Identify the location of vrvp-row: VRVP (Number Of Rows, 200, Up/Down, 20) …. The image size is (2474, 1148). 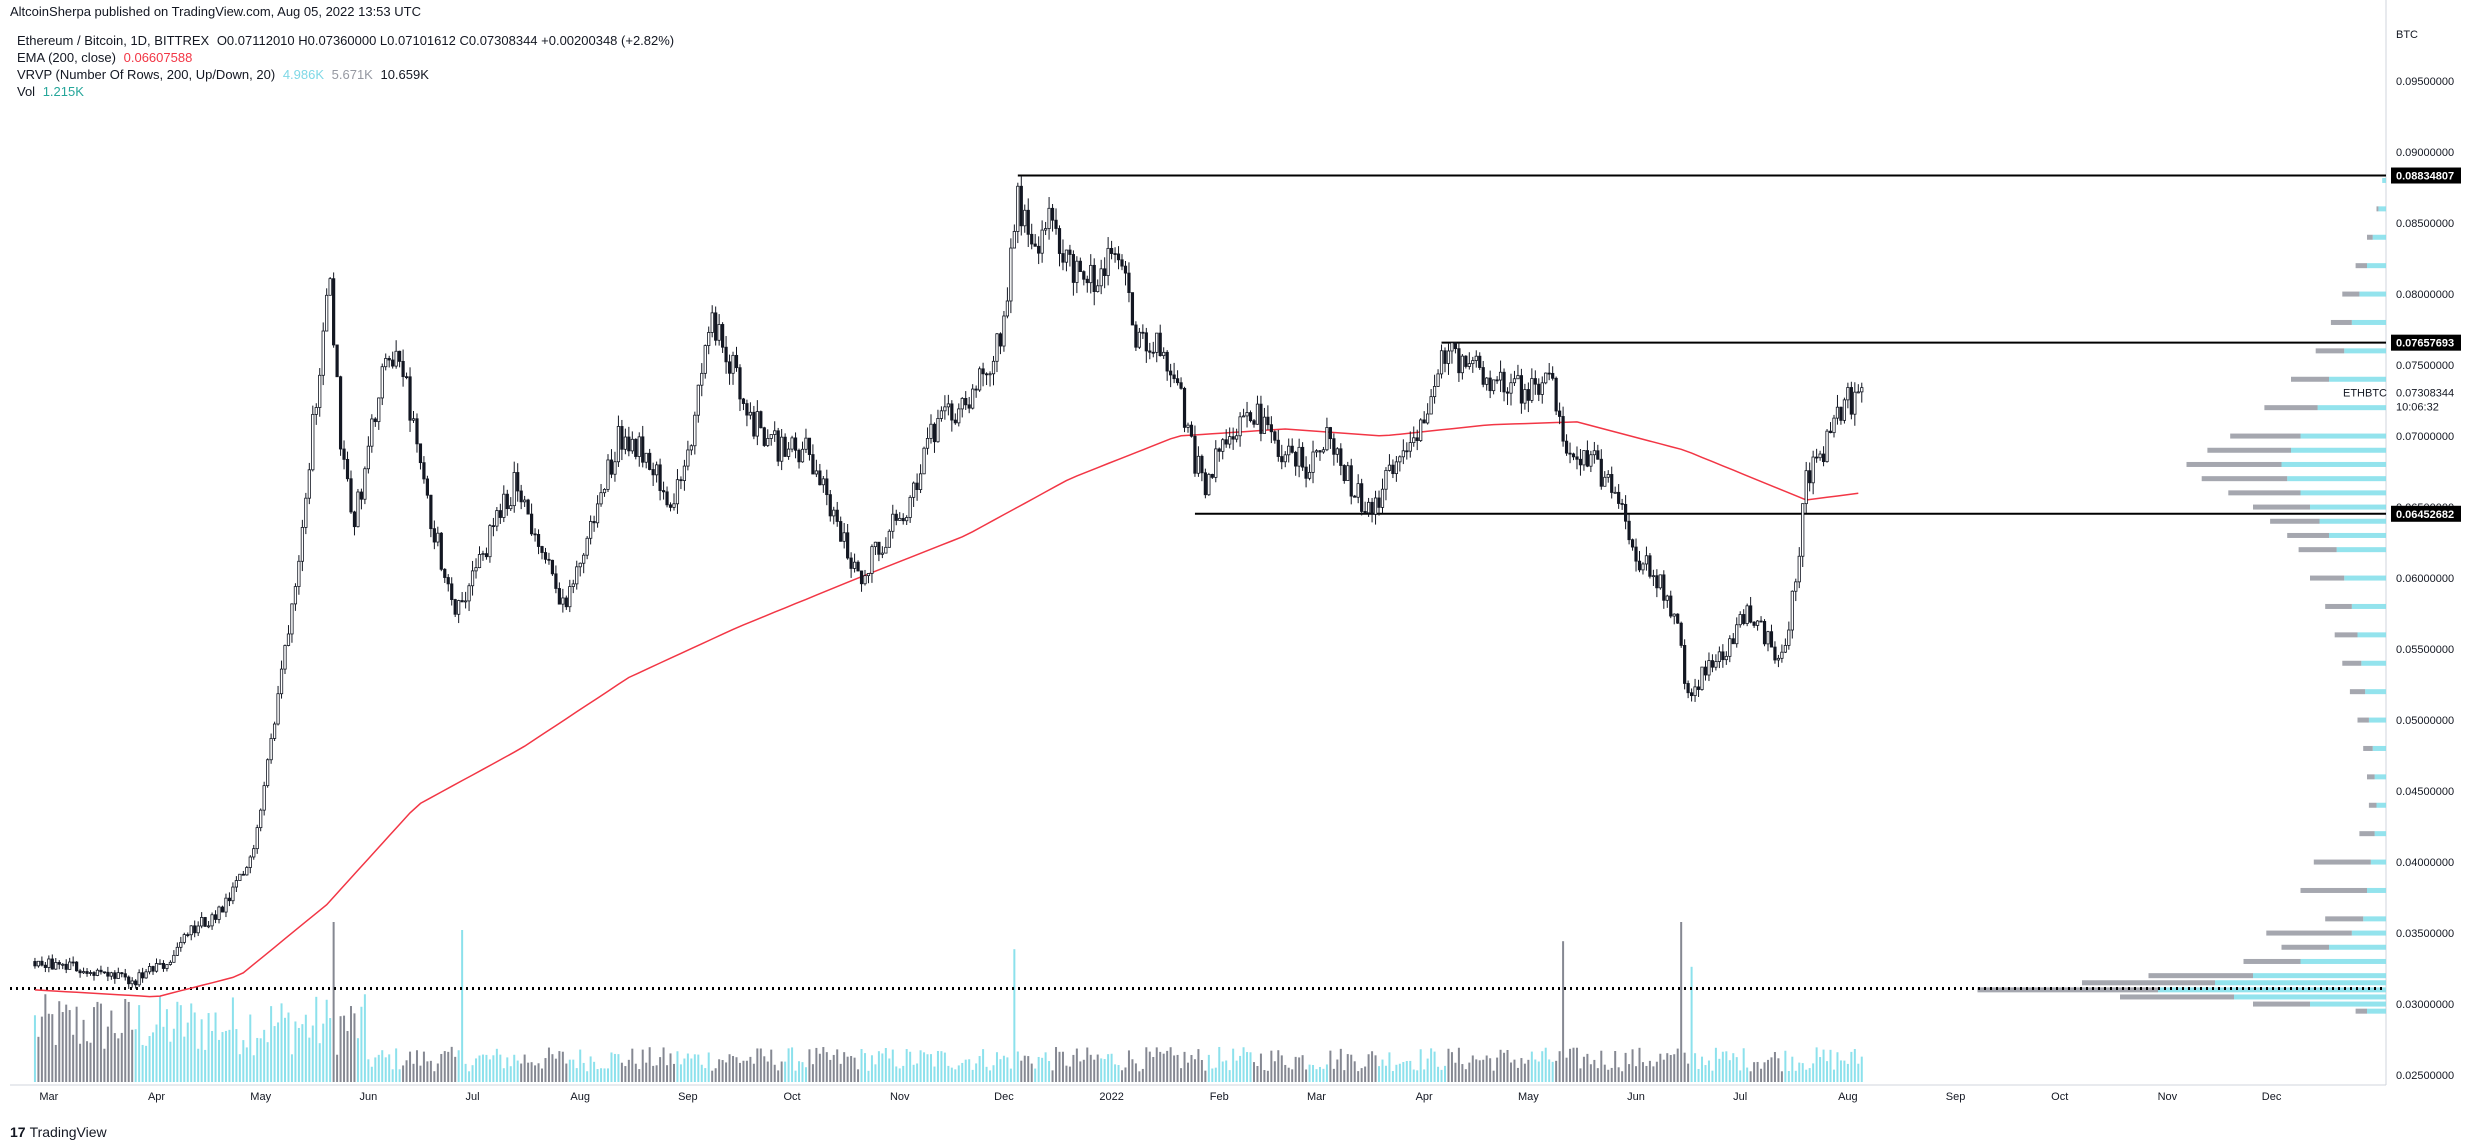
(347, 75).